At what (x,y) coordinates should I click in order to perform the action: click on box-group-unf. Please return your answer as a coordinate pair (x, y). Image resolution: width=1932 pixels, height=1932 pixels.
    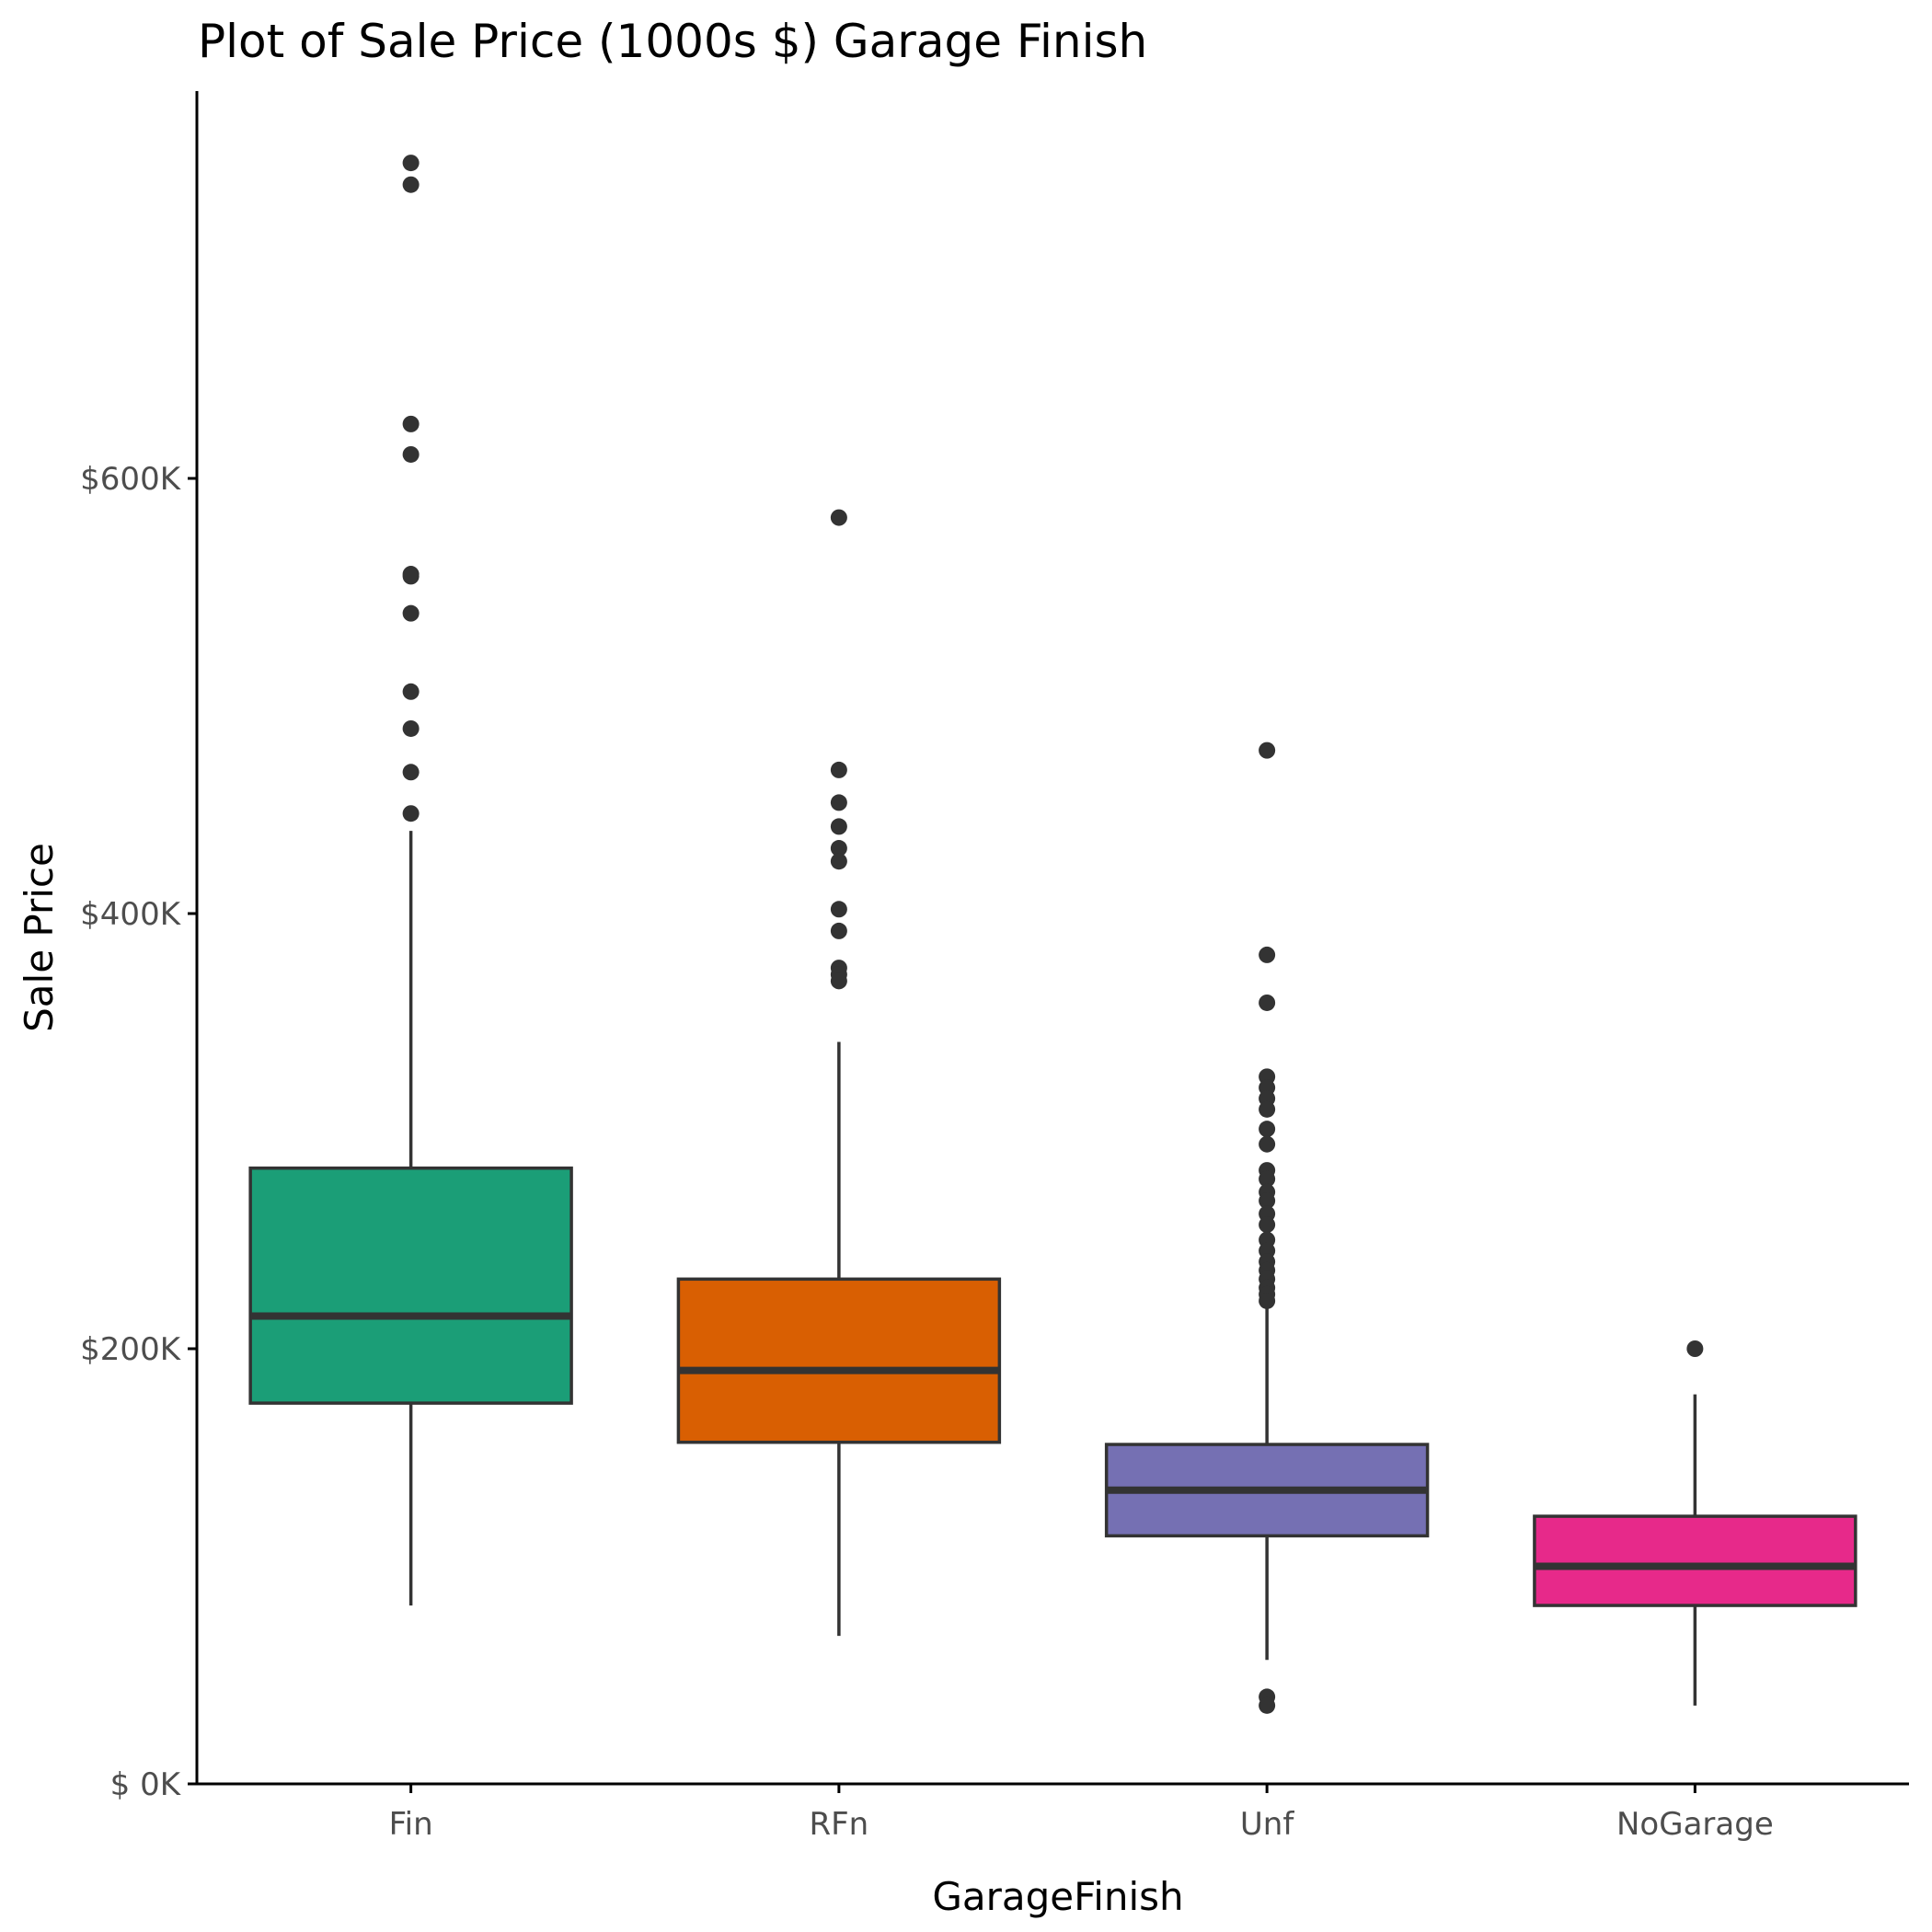
    Looking at the image, I should click on (1267, 1228).